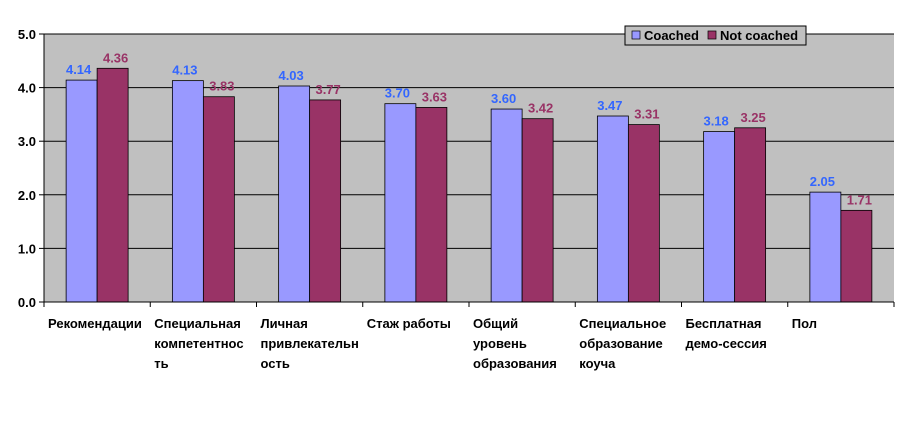 This screenshot has width=920, height=428. Describe the element at coordinates (759, 35) in the screenshot. I see `legend-label-not-coached: Not coached` at that location.